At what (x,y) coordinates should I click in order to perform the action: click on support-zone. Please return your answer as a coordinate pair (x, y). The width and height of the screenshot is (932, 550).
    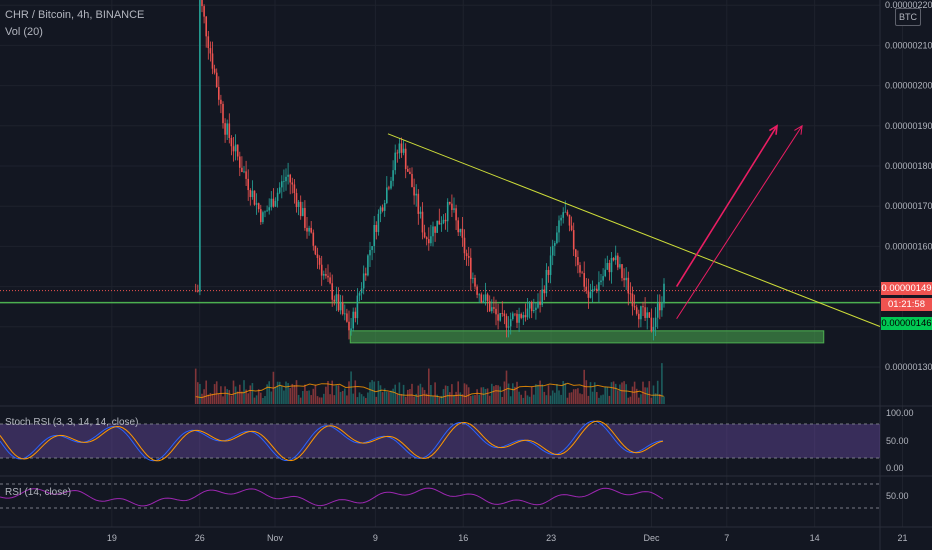
    Looking at the image, I should click on (440, 317).